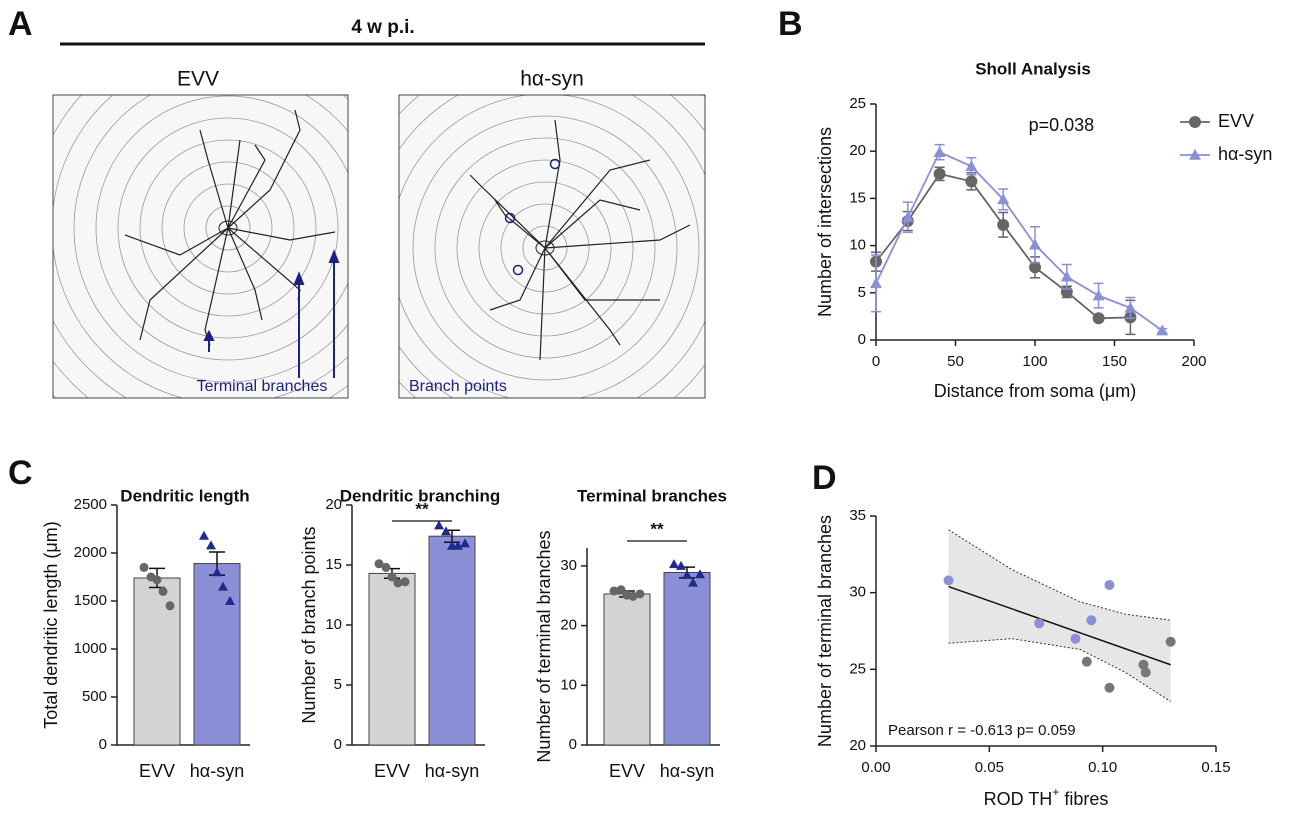 Image resolution: width=1299 pixels, height=818 pixels. What do you see at coordinates (875, 767) in the screenshot?
I see `x-tick-label: 0.00` at bounding box center [875, 767].